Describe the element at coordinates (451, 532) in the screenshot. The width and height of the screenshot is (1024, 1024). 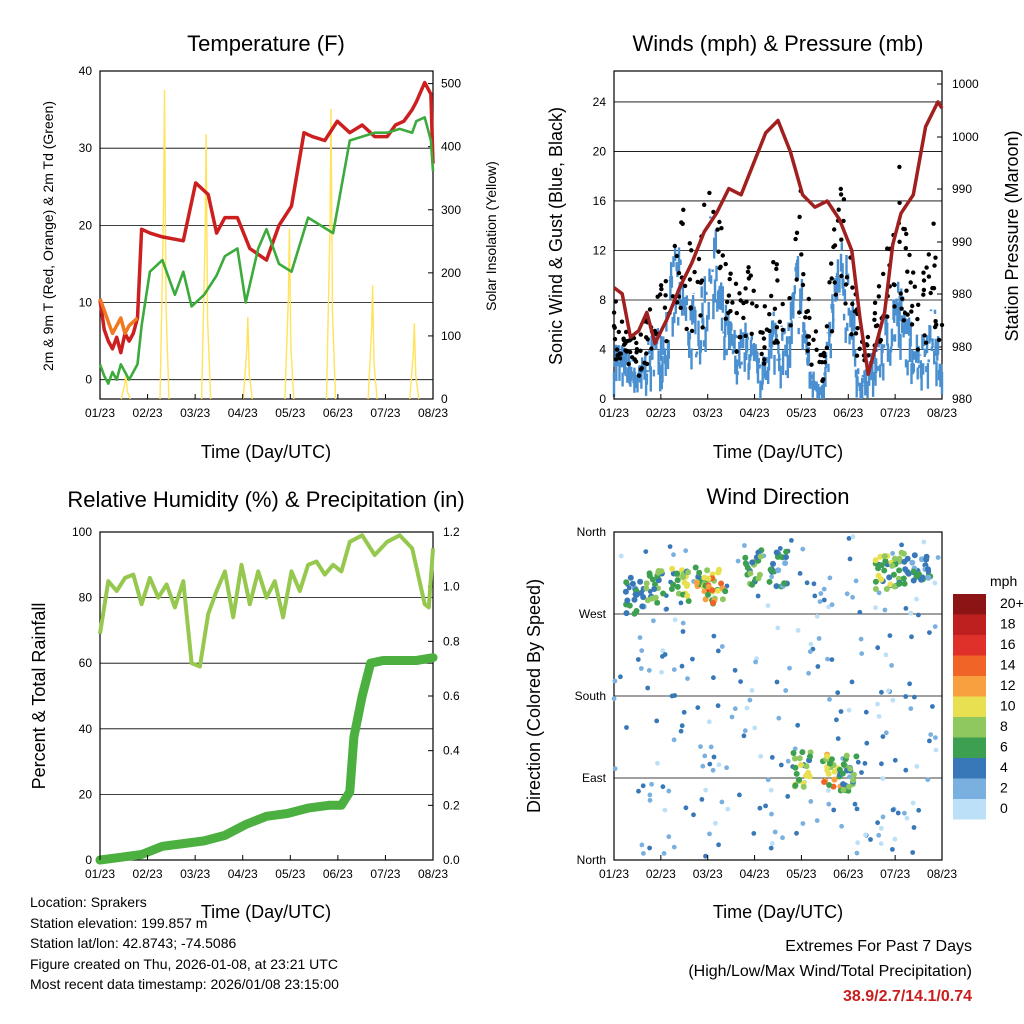
I see `precip-ytick-label: 1.2` at that location.